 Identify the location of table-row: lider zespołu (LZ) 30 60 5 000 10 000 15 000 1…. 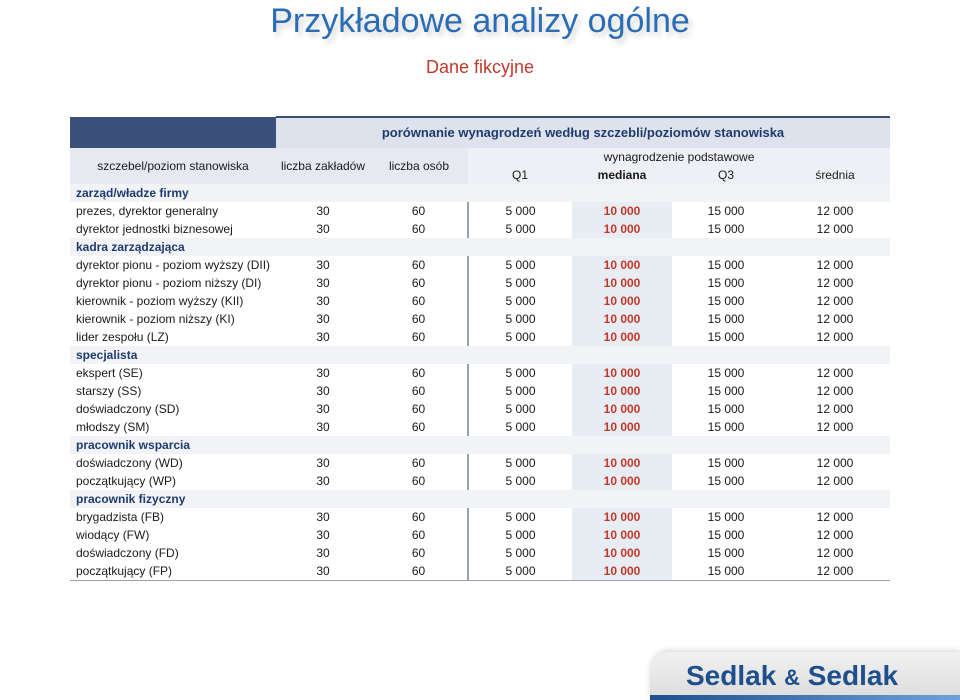
(480, 337).